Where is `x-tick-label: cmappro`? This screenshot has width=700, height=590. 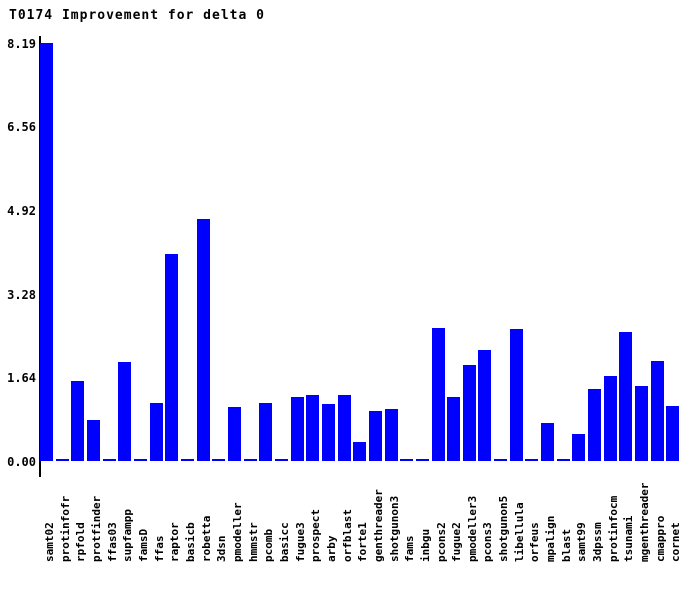
x-tick-label: cmappro is located at coordinates (660, 538).